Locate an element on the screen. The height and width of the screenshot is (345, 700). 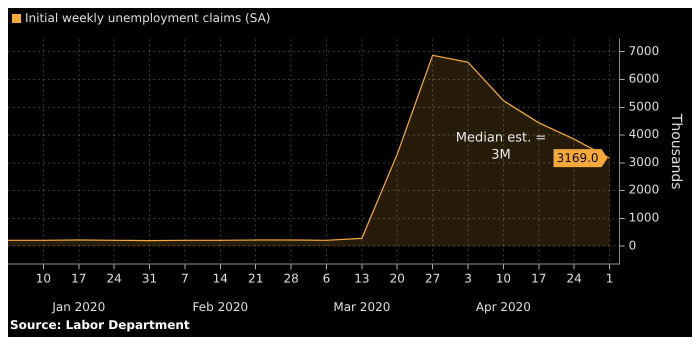
x-tick-label: 21 is located at coordinates (256, 279).